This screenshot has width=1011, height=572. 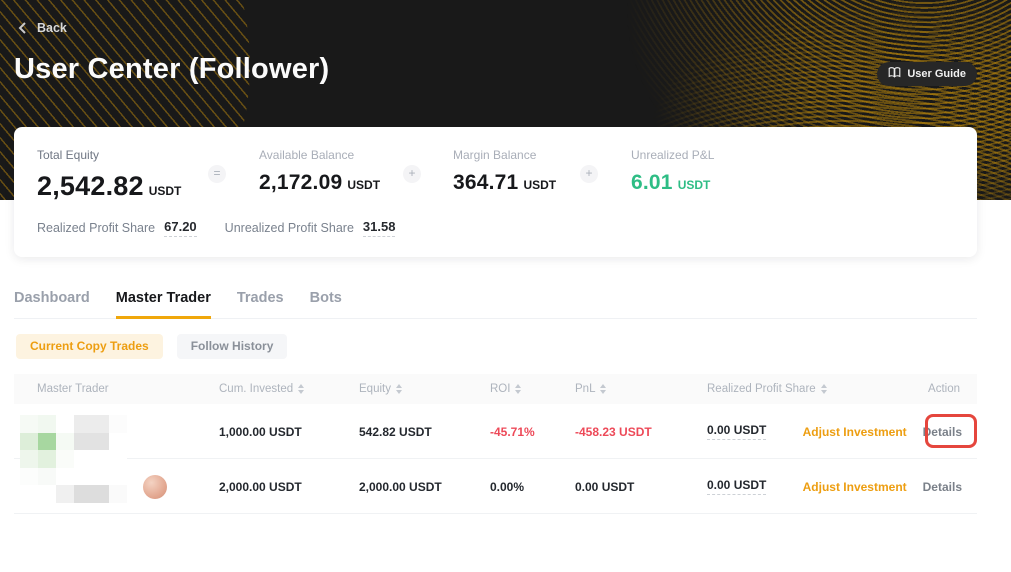 I want to click on subtab-current-copy-trades: Current Copy Trades, so click(x=89, y=346).